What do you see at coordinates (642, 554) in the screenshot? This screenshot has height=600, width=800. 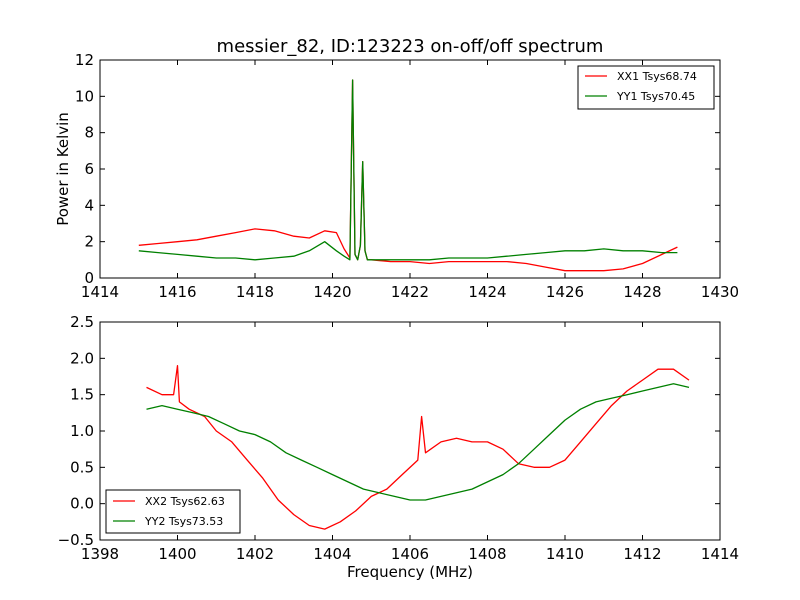 I see `bottom-x-tick-label: 1412` at bounding box center [642, 554].